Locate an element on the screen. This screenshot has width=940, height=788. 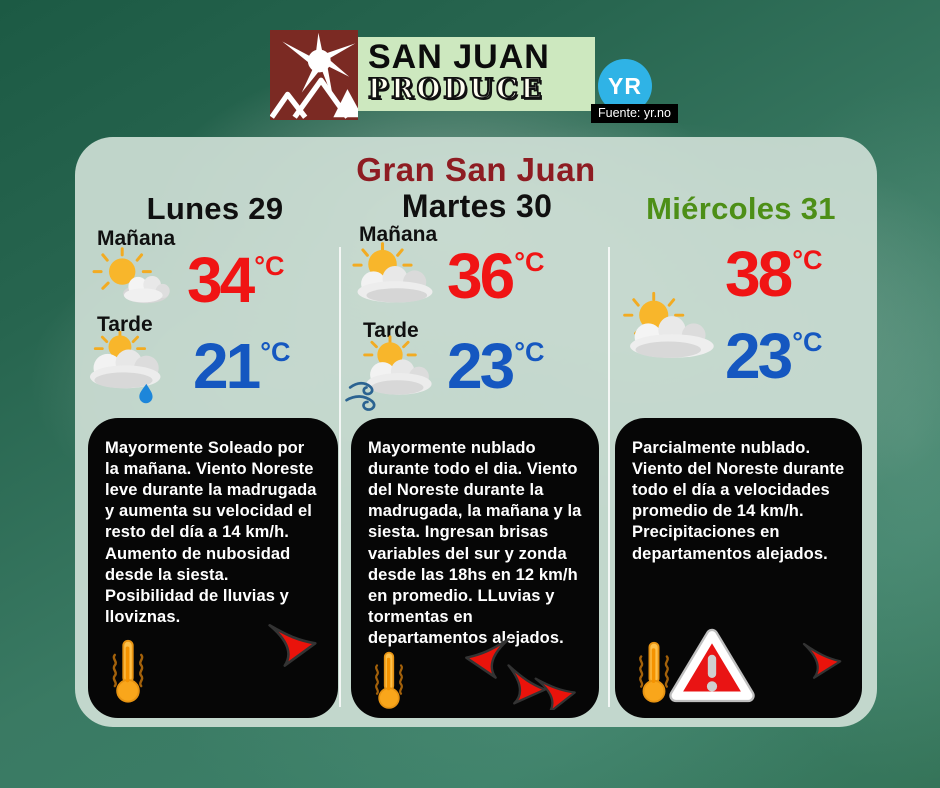
day-1-afternoon-temp: 21 °C is located at coordinates (242, 366).